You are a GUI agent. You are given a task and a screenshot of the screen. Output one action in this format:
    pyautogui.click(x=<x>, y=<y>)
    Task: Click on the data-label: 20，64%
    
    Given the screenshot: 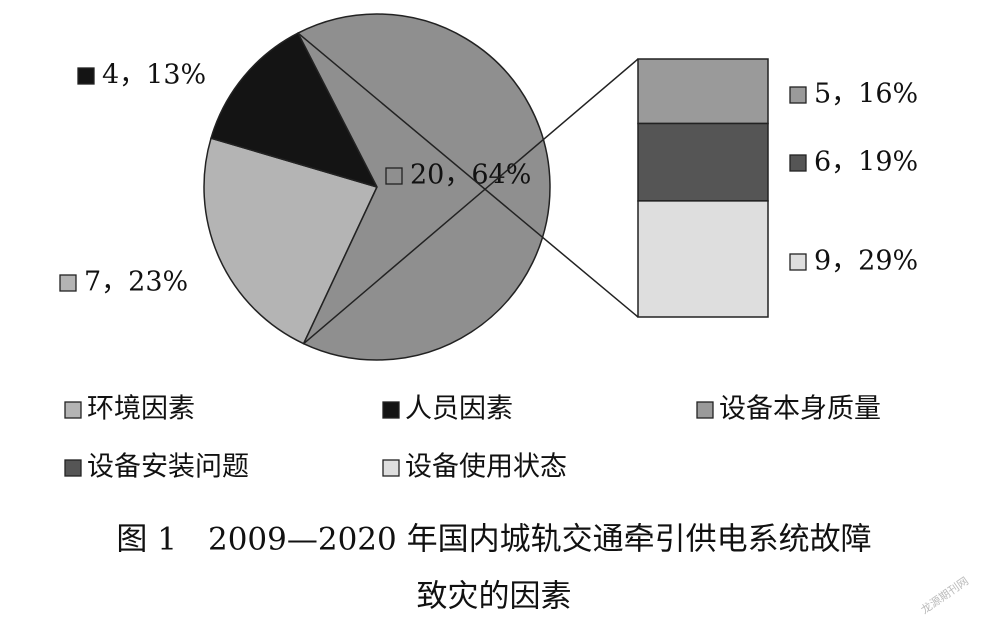 What is the action you would take?
    pyautogui.click(x=470, y=175)
    